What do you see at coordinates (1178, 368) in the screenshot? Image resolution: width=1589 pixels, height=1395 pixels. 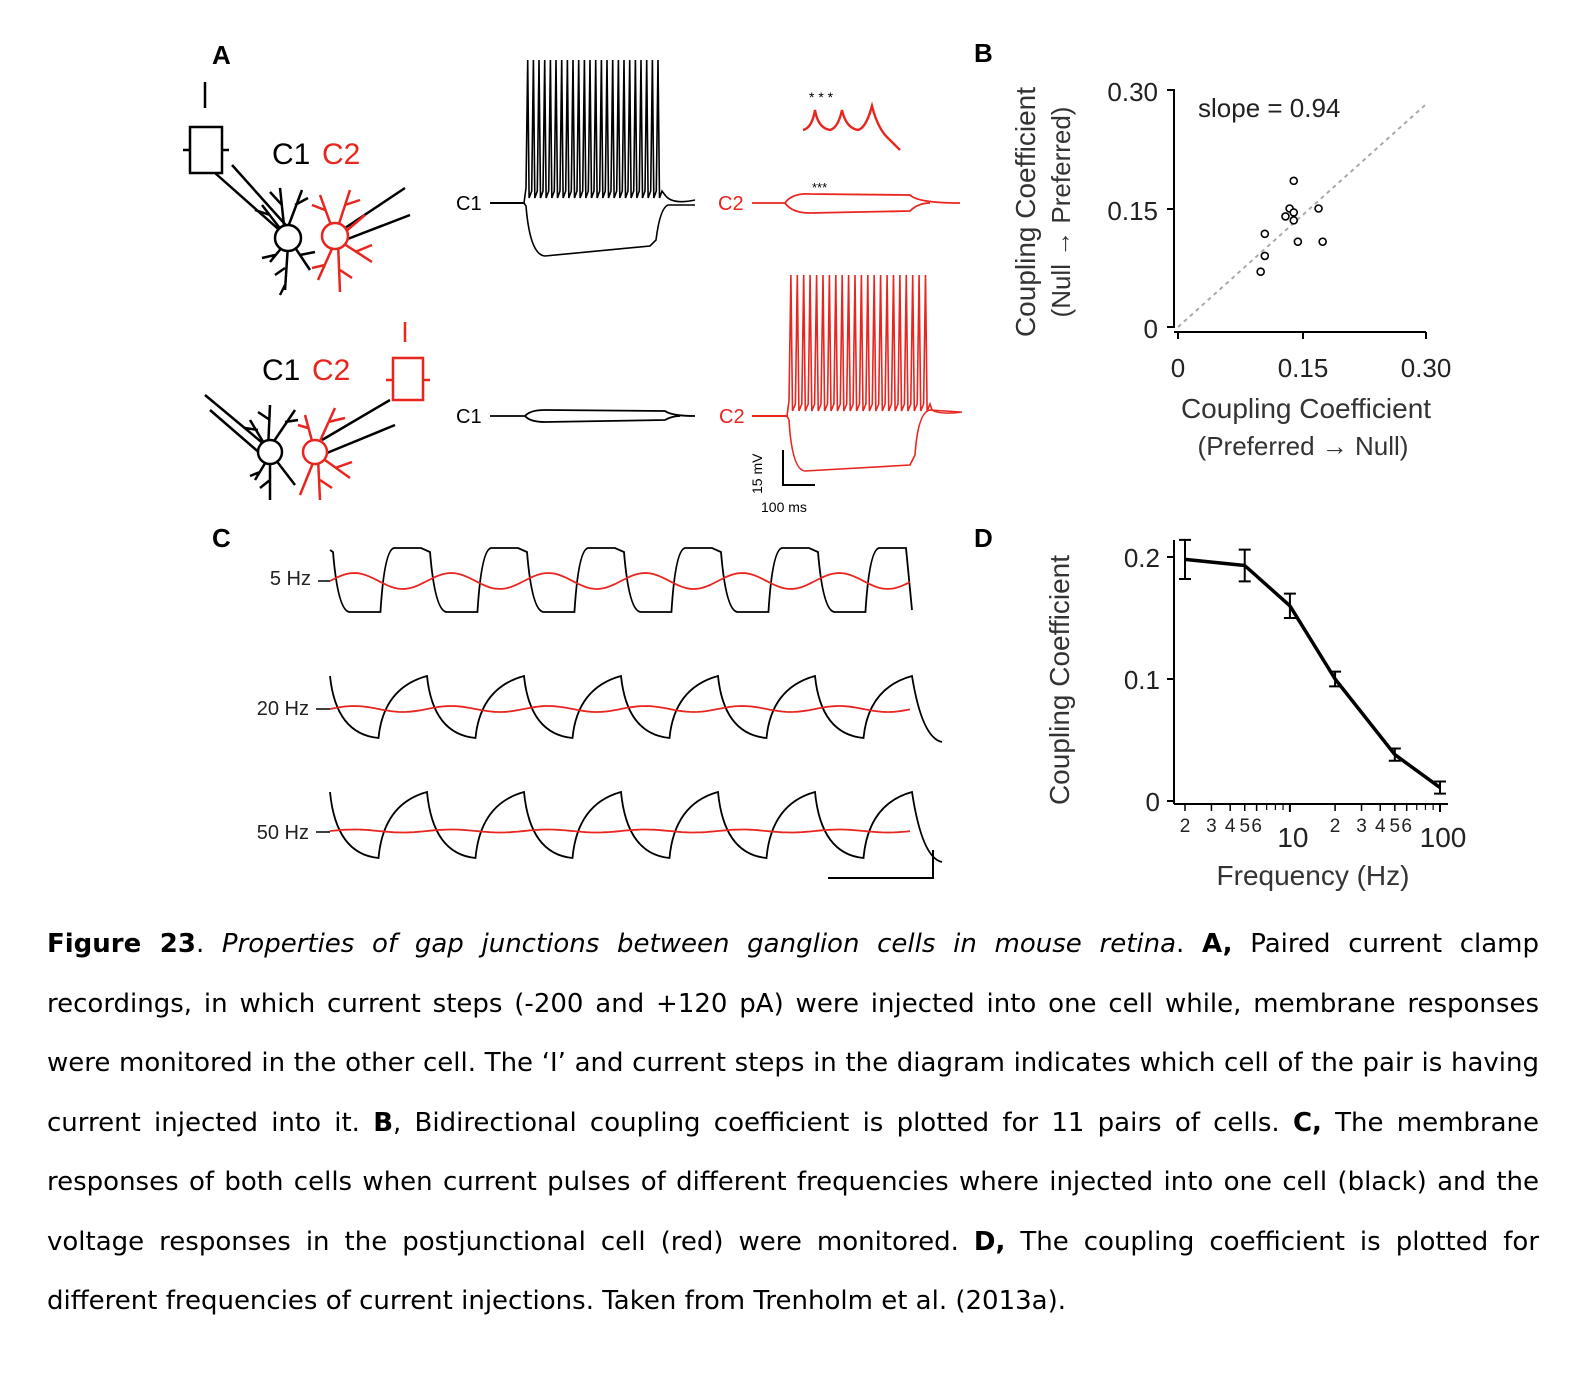 I see `b-xtick-0: 0` at bounding box center [1178, 368].